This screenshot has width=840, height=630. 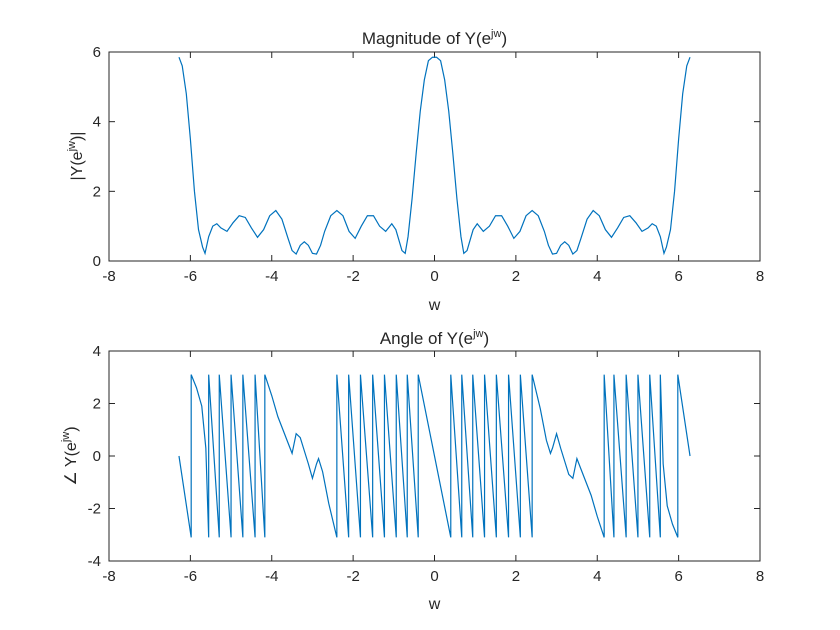 What do you see at coordinates (97, 351) in the screenshot?
I see `angle-y-tick-label: 4` at bounding box center [97, 351].